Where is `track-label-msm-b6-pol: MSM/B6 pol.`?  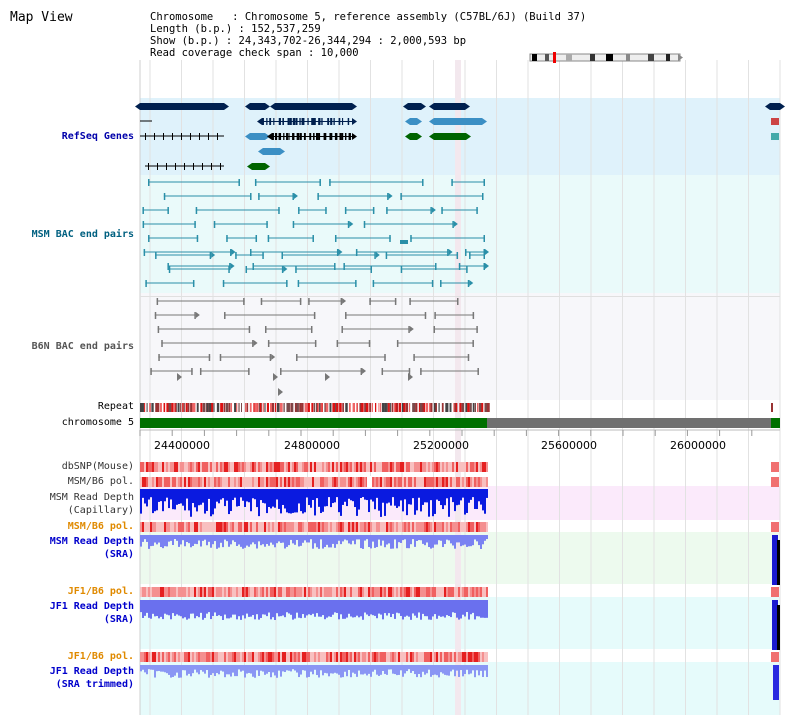 track-label-msm-b6-pol: MSM/B6 pol. is located at coordinates (100, 481).